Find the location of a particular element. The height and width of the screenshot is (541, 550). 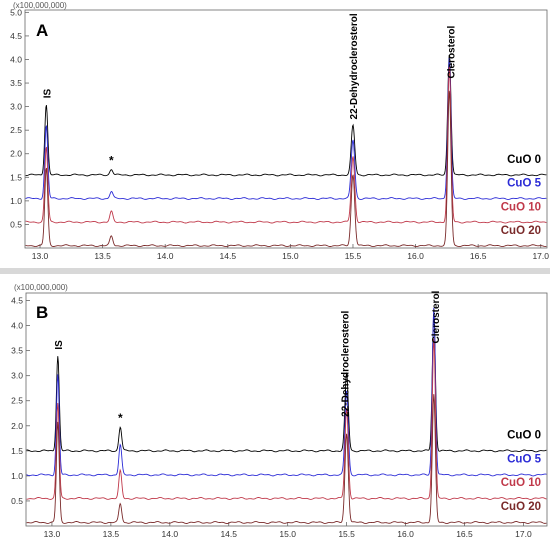

panel-label: A is located at coordinates (42, 30).